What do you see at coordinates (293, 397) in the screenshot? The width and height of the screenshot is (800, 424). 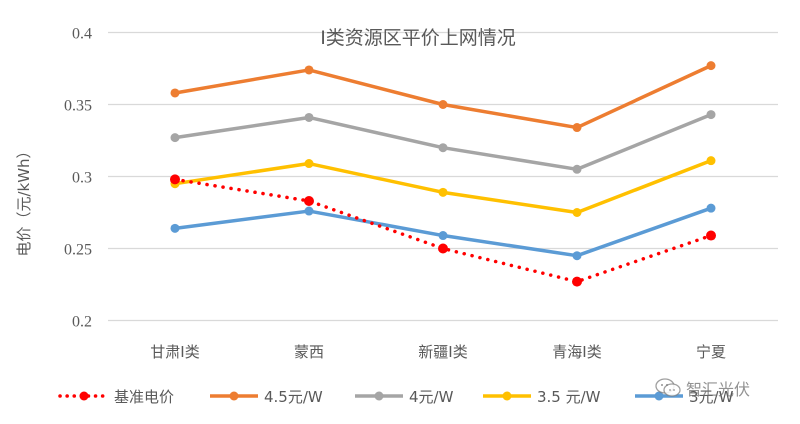 I see `legend-label: 4.5元/W` at bounding box center [293, 397].